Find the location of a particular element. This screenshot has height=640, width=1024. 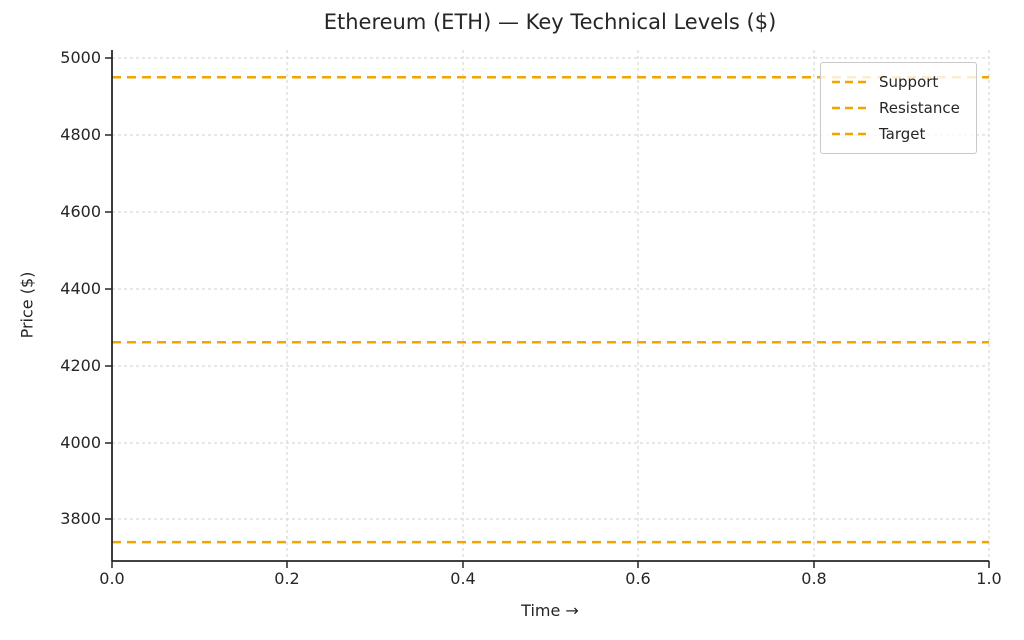

y-tick-label: 3800 is located at coordinates (80, 518).